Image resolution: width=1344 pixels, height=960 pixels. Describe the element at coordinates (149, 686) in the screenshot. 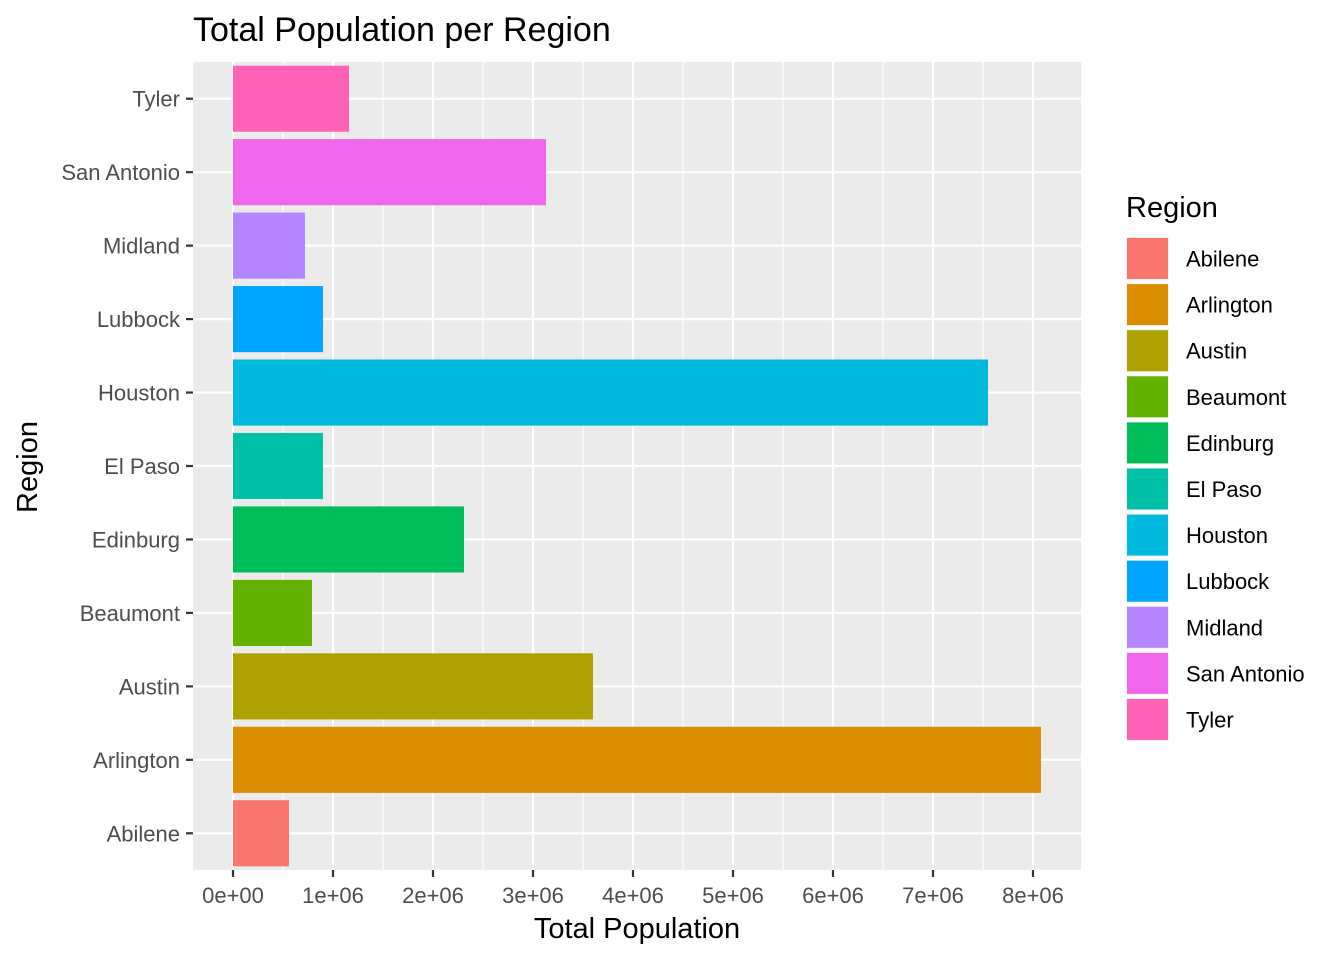

I see `y-tick-label: Austin` at that location.